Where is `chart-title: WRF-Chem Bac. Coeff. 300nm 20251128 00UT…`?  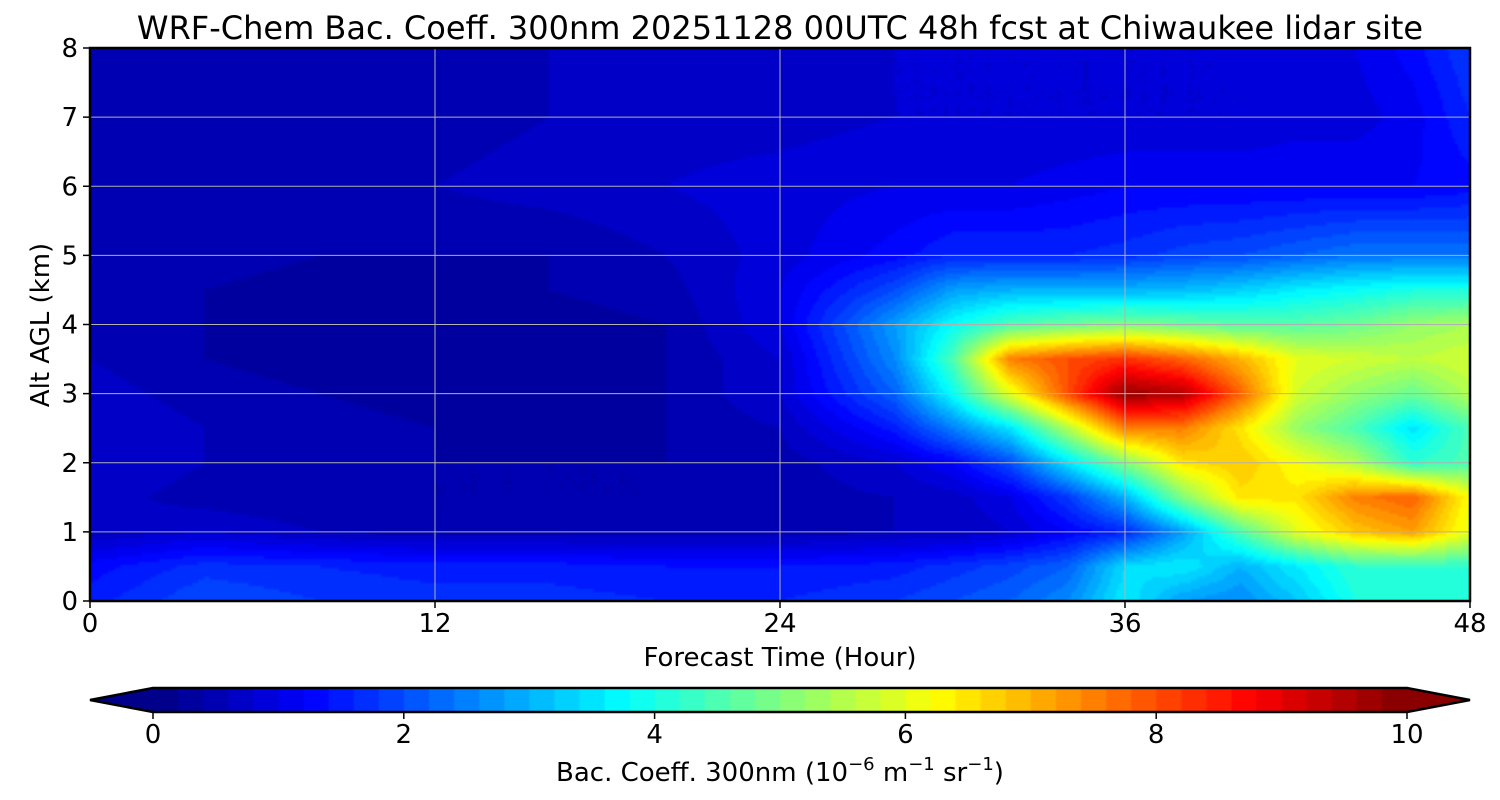
chart-title: WRF-Chem Bac. Coeff. 300nm 20251128 00UT… is located at coordinates (780, 28).